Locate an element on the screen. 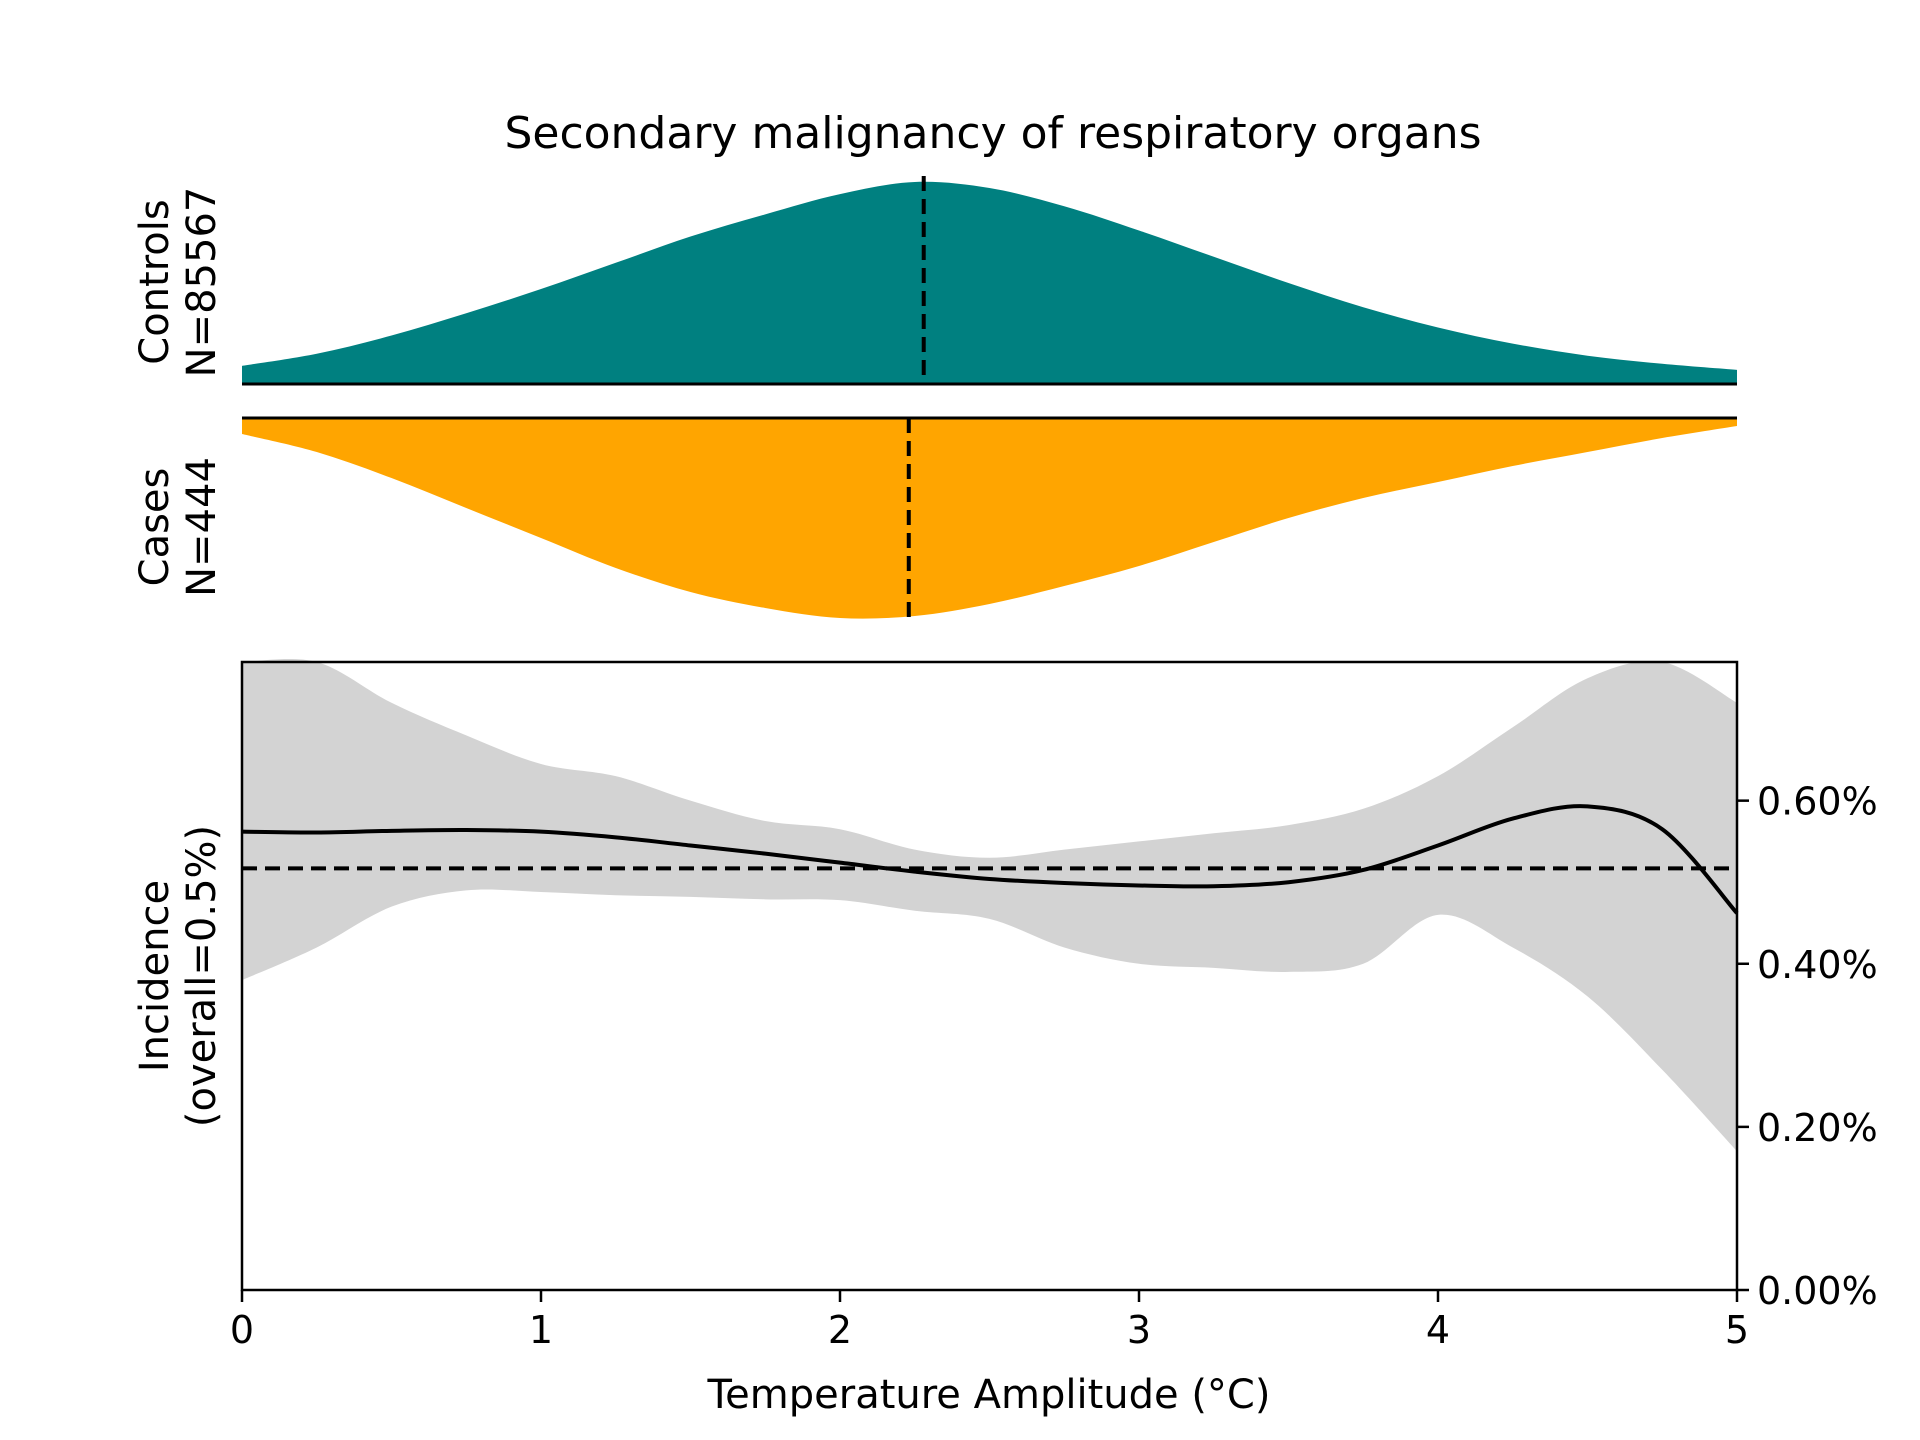  y-tick-label: 0.00% is located at coordinates (1817, 1291).